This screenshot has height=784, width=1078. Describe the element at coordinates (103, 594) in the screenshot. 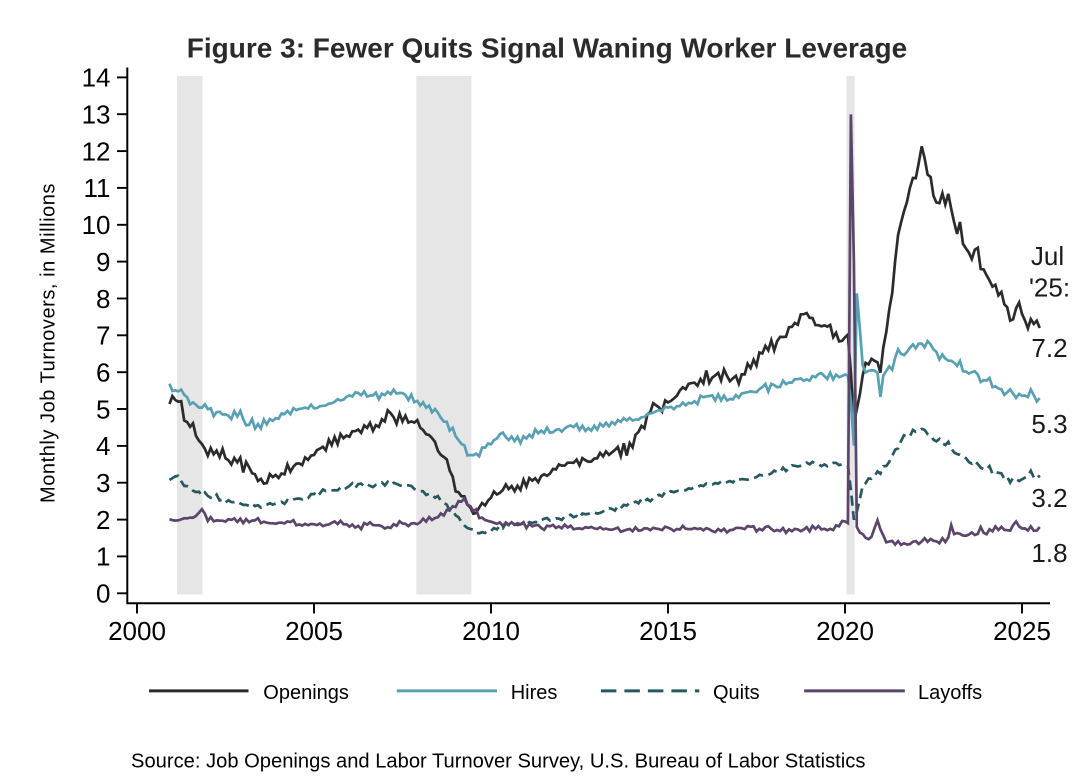

I see `svg-text: 0` at that location.